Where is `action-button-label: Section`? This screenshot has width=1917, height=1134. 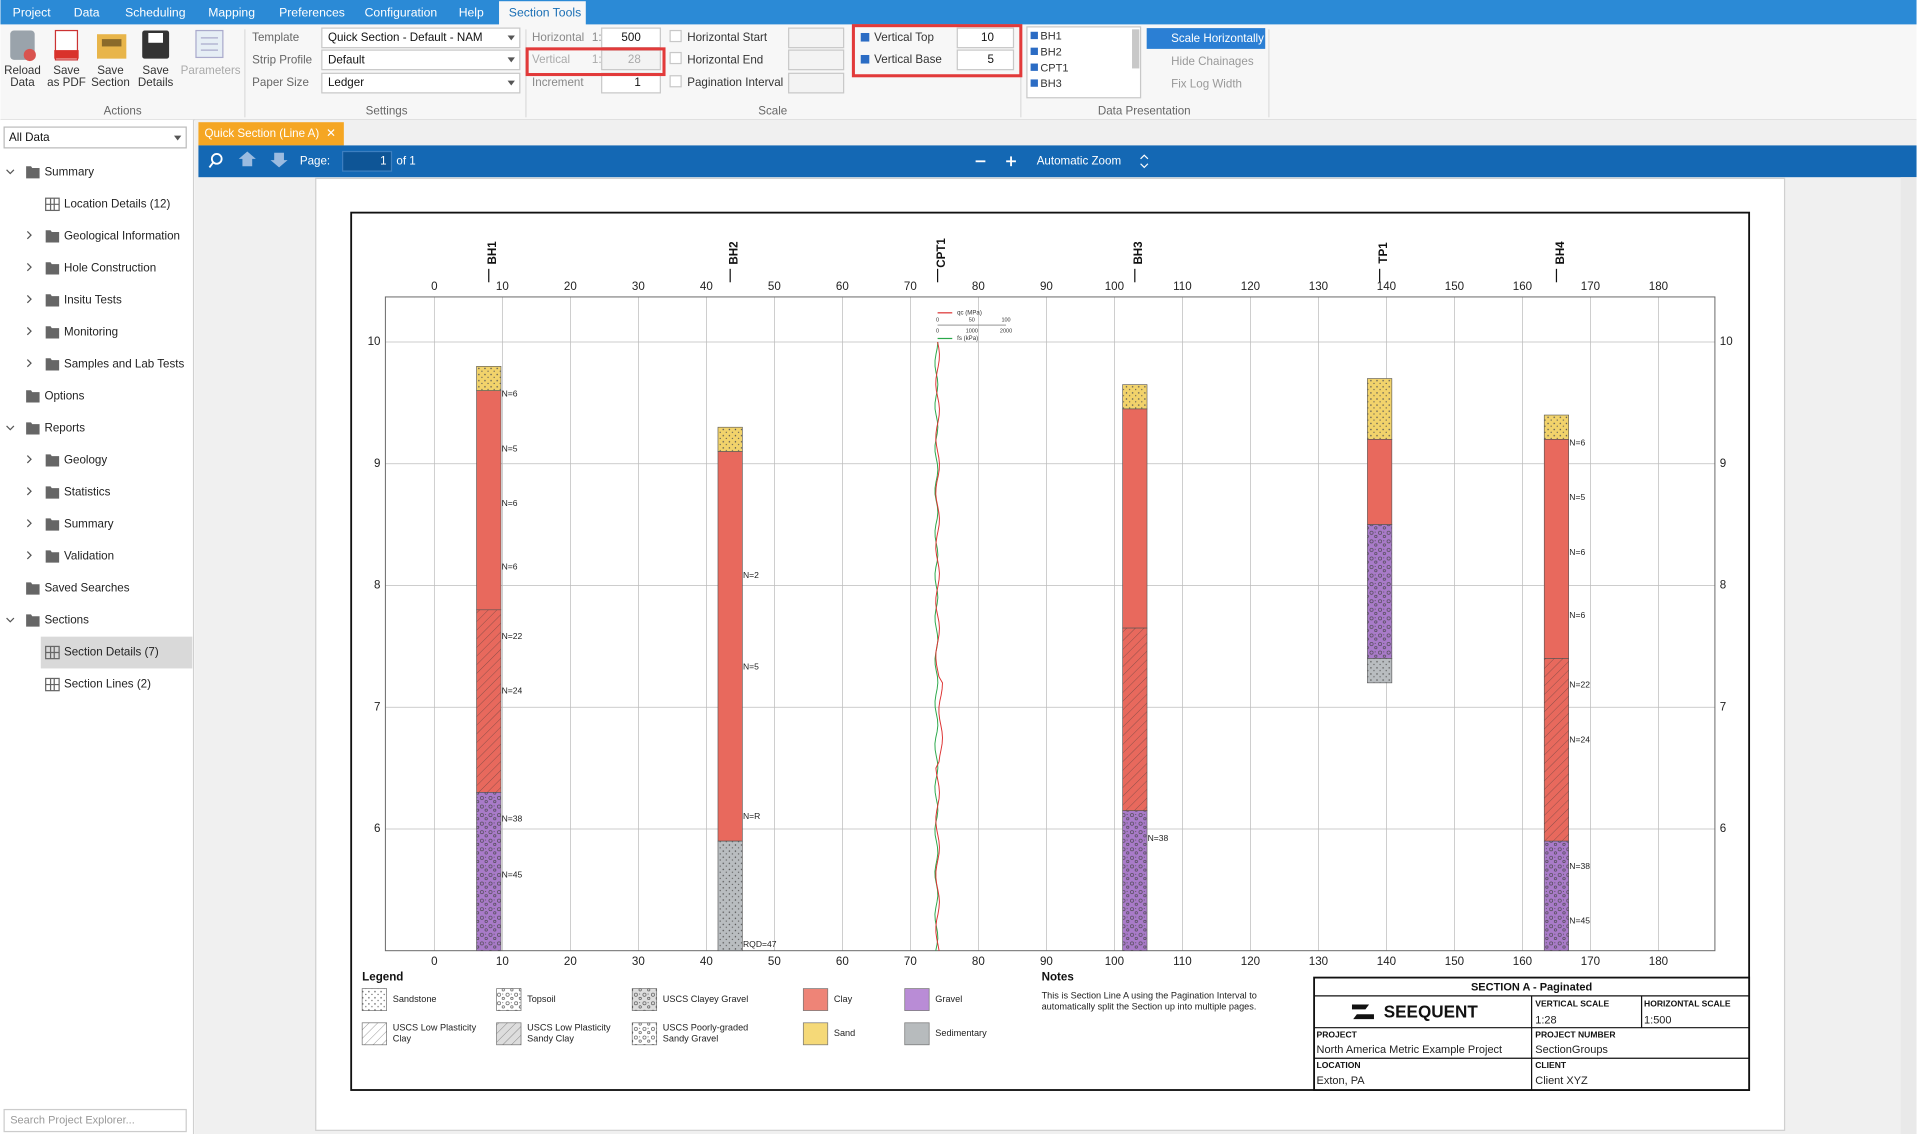 action-button-label: Section is located at coordinates (110, 82).